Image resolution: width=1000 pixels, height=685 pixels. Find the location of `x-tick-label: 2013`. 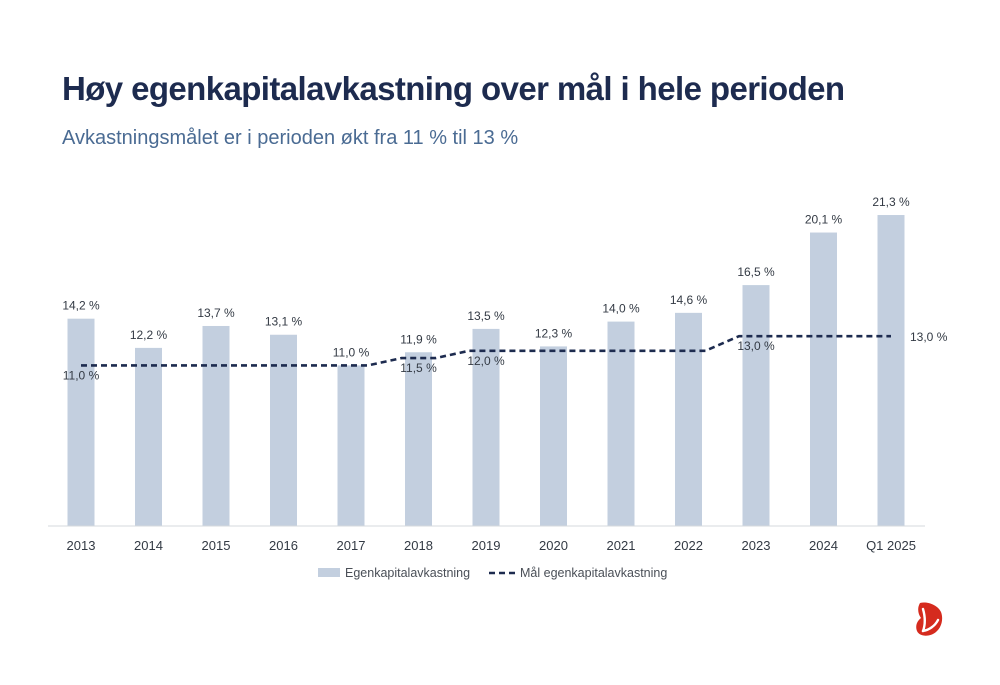

x-tick-label: 2013 is located at coordinates (81, 545).